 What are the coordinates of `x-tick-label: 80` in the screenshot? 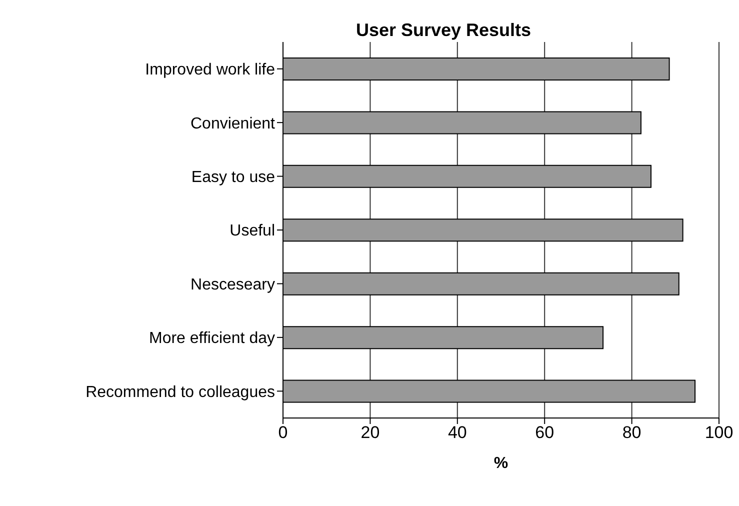 It's located at (632, 432).